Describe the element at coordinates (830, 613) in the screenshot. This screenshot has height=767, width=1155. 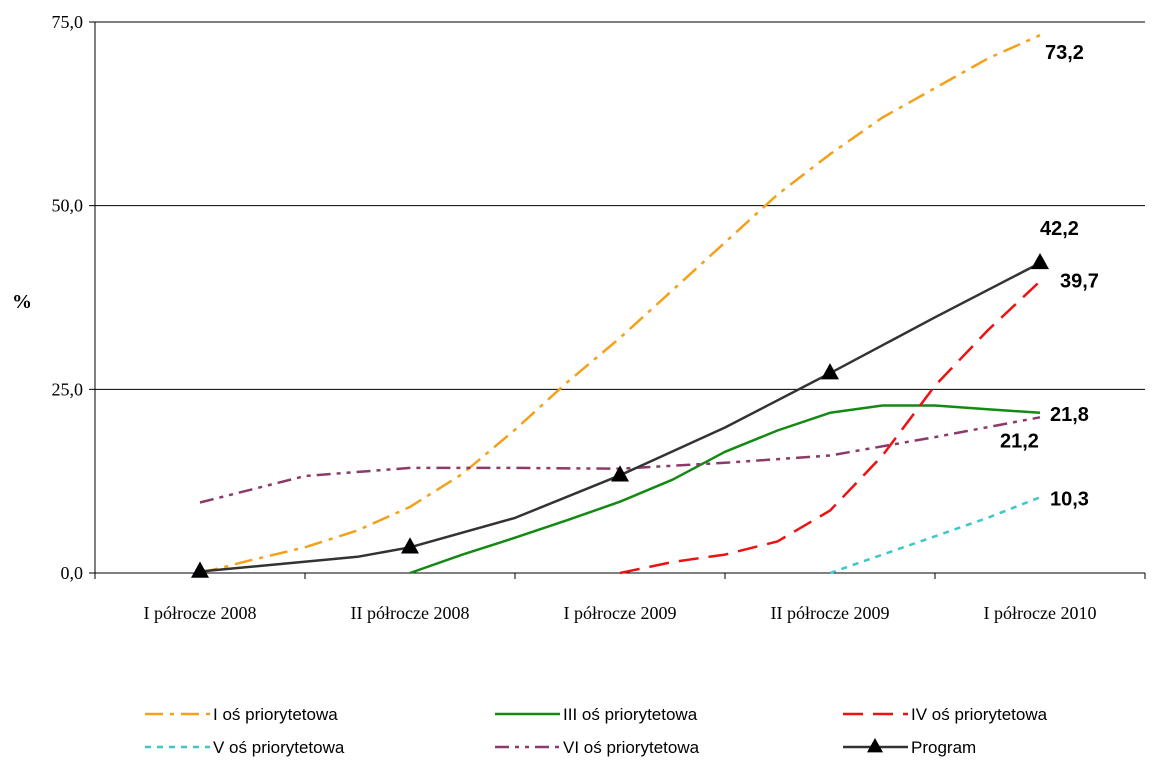
I see `x-tick-label: II półrocze 2009` at that location.